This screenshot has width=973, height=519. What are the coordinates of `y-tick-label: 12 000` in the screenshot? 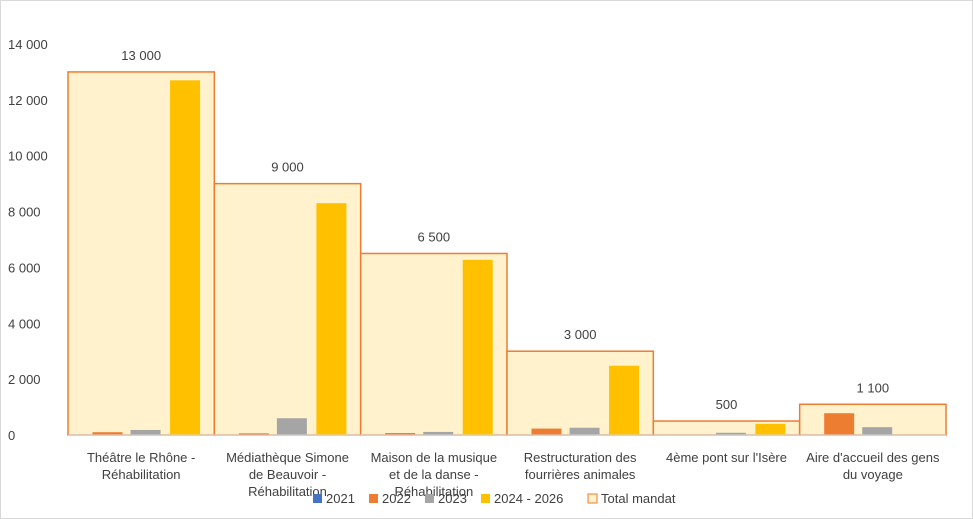 It's located at (28, 100).